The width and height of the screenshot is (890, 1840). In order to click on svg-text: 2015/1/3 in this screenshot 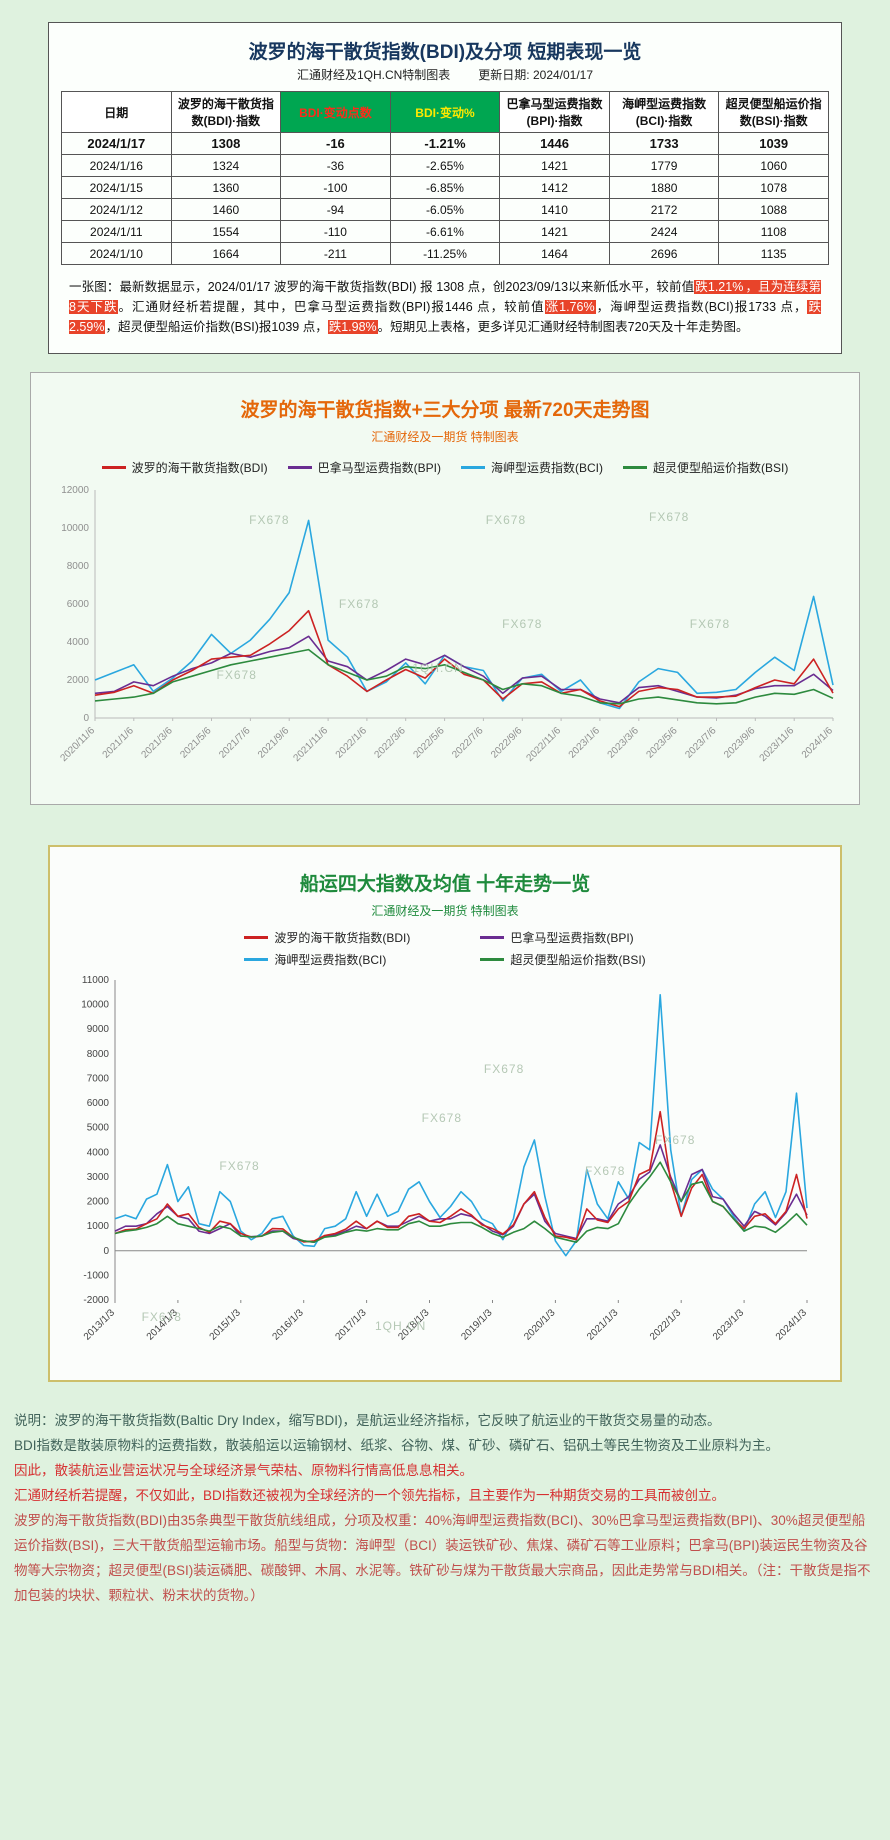, I will do `click(226, 1325)`.